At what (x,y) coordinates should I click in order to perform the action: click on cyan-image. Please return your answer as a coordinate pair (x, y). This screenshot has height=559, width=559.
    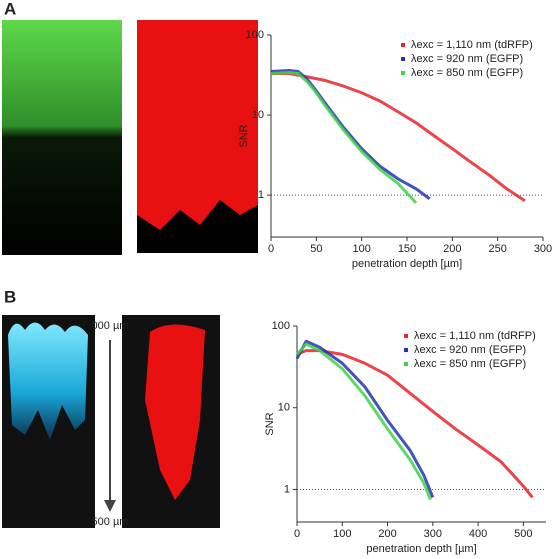
    Looking at the image, I should click on (48, 381).